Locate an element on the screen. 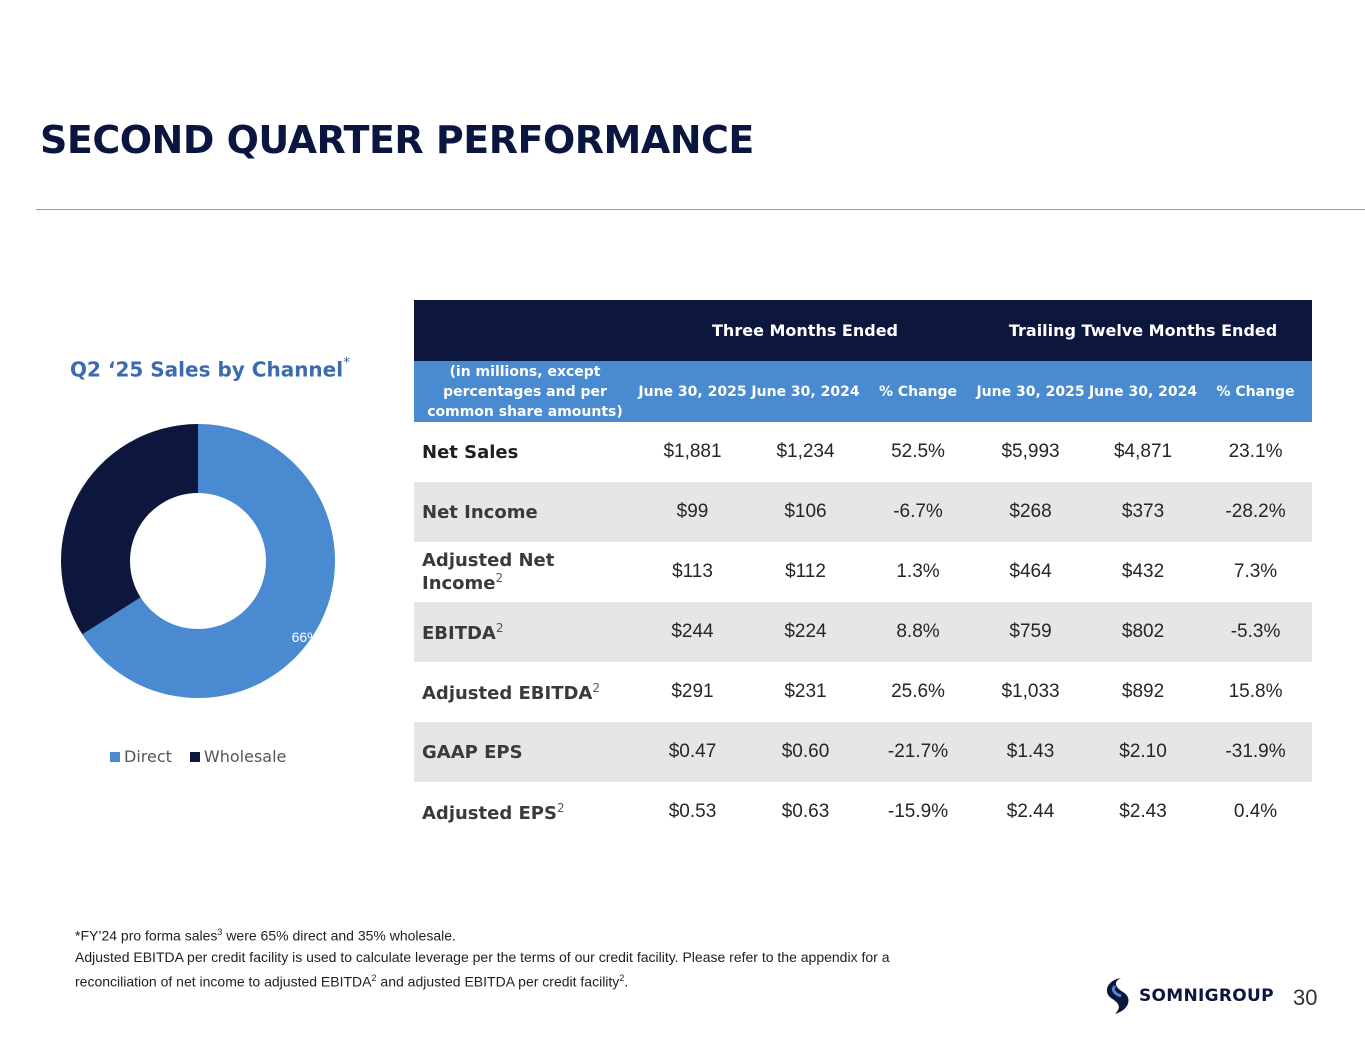 This screenshot has width=1365, height=1055. donut-slice-wholesale is located at coordinates (130, 529).